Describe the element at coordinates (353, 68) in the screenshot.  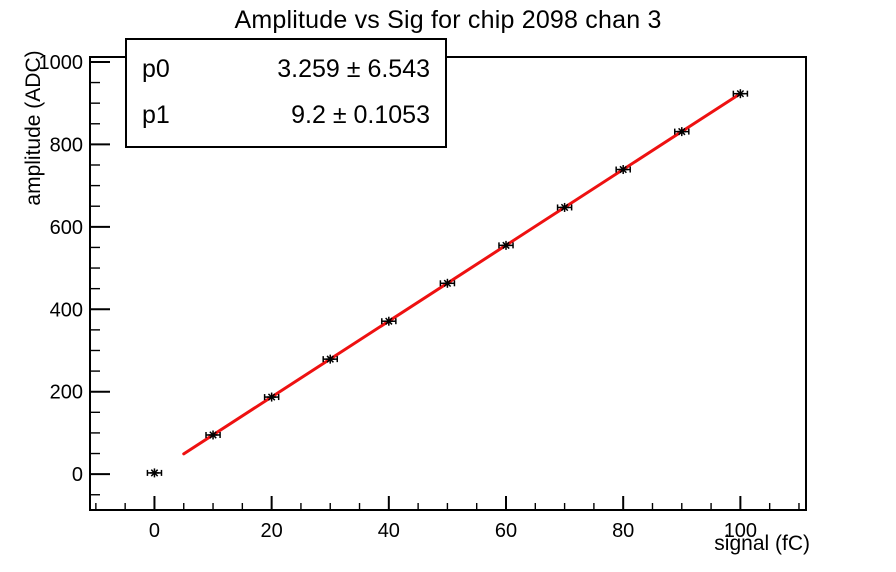
I see `stats-param-value-p0: 3.259 ± 6.543` at that location.